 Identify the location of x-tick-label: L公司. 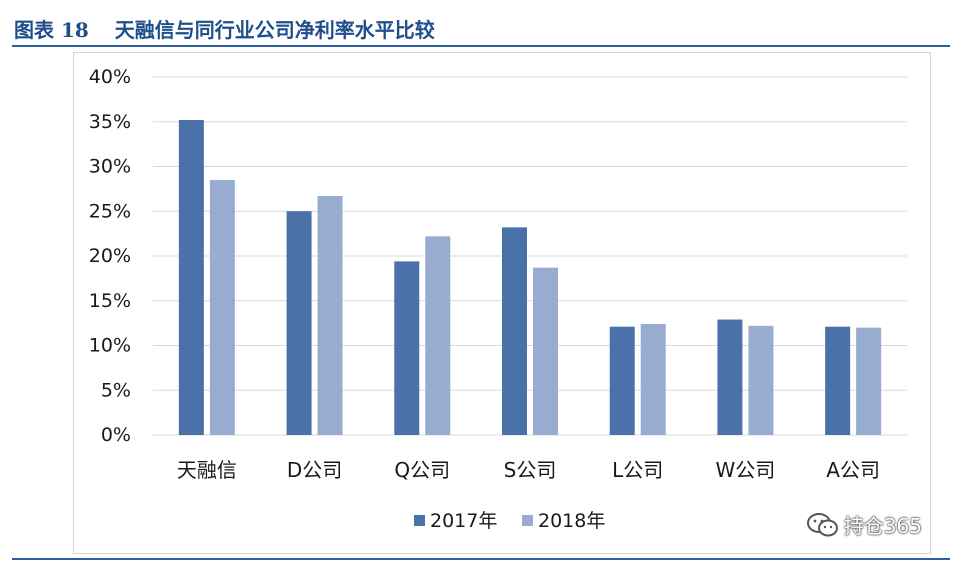
(637, 470).